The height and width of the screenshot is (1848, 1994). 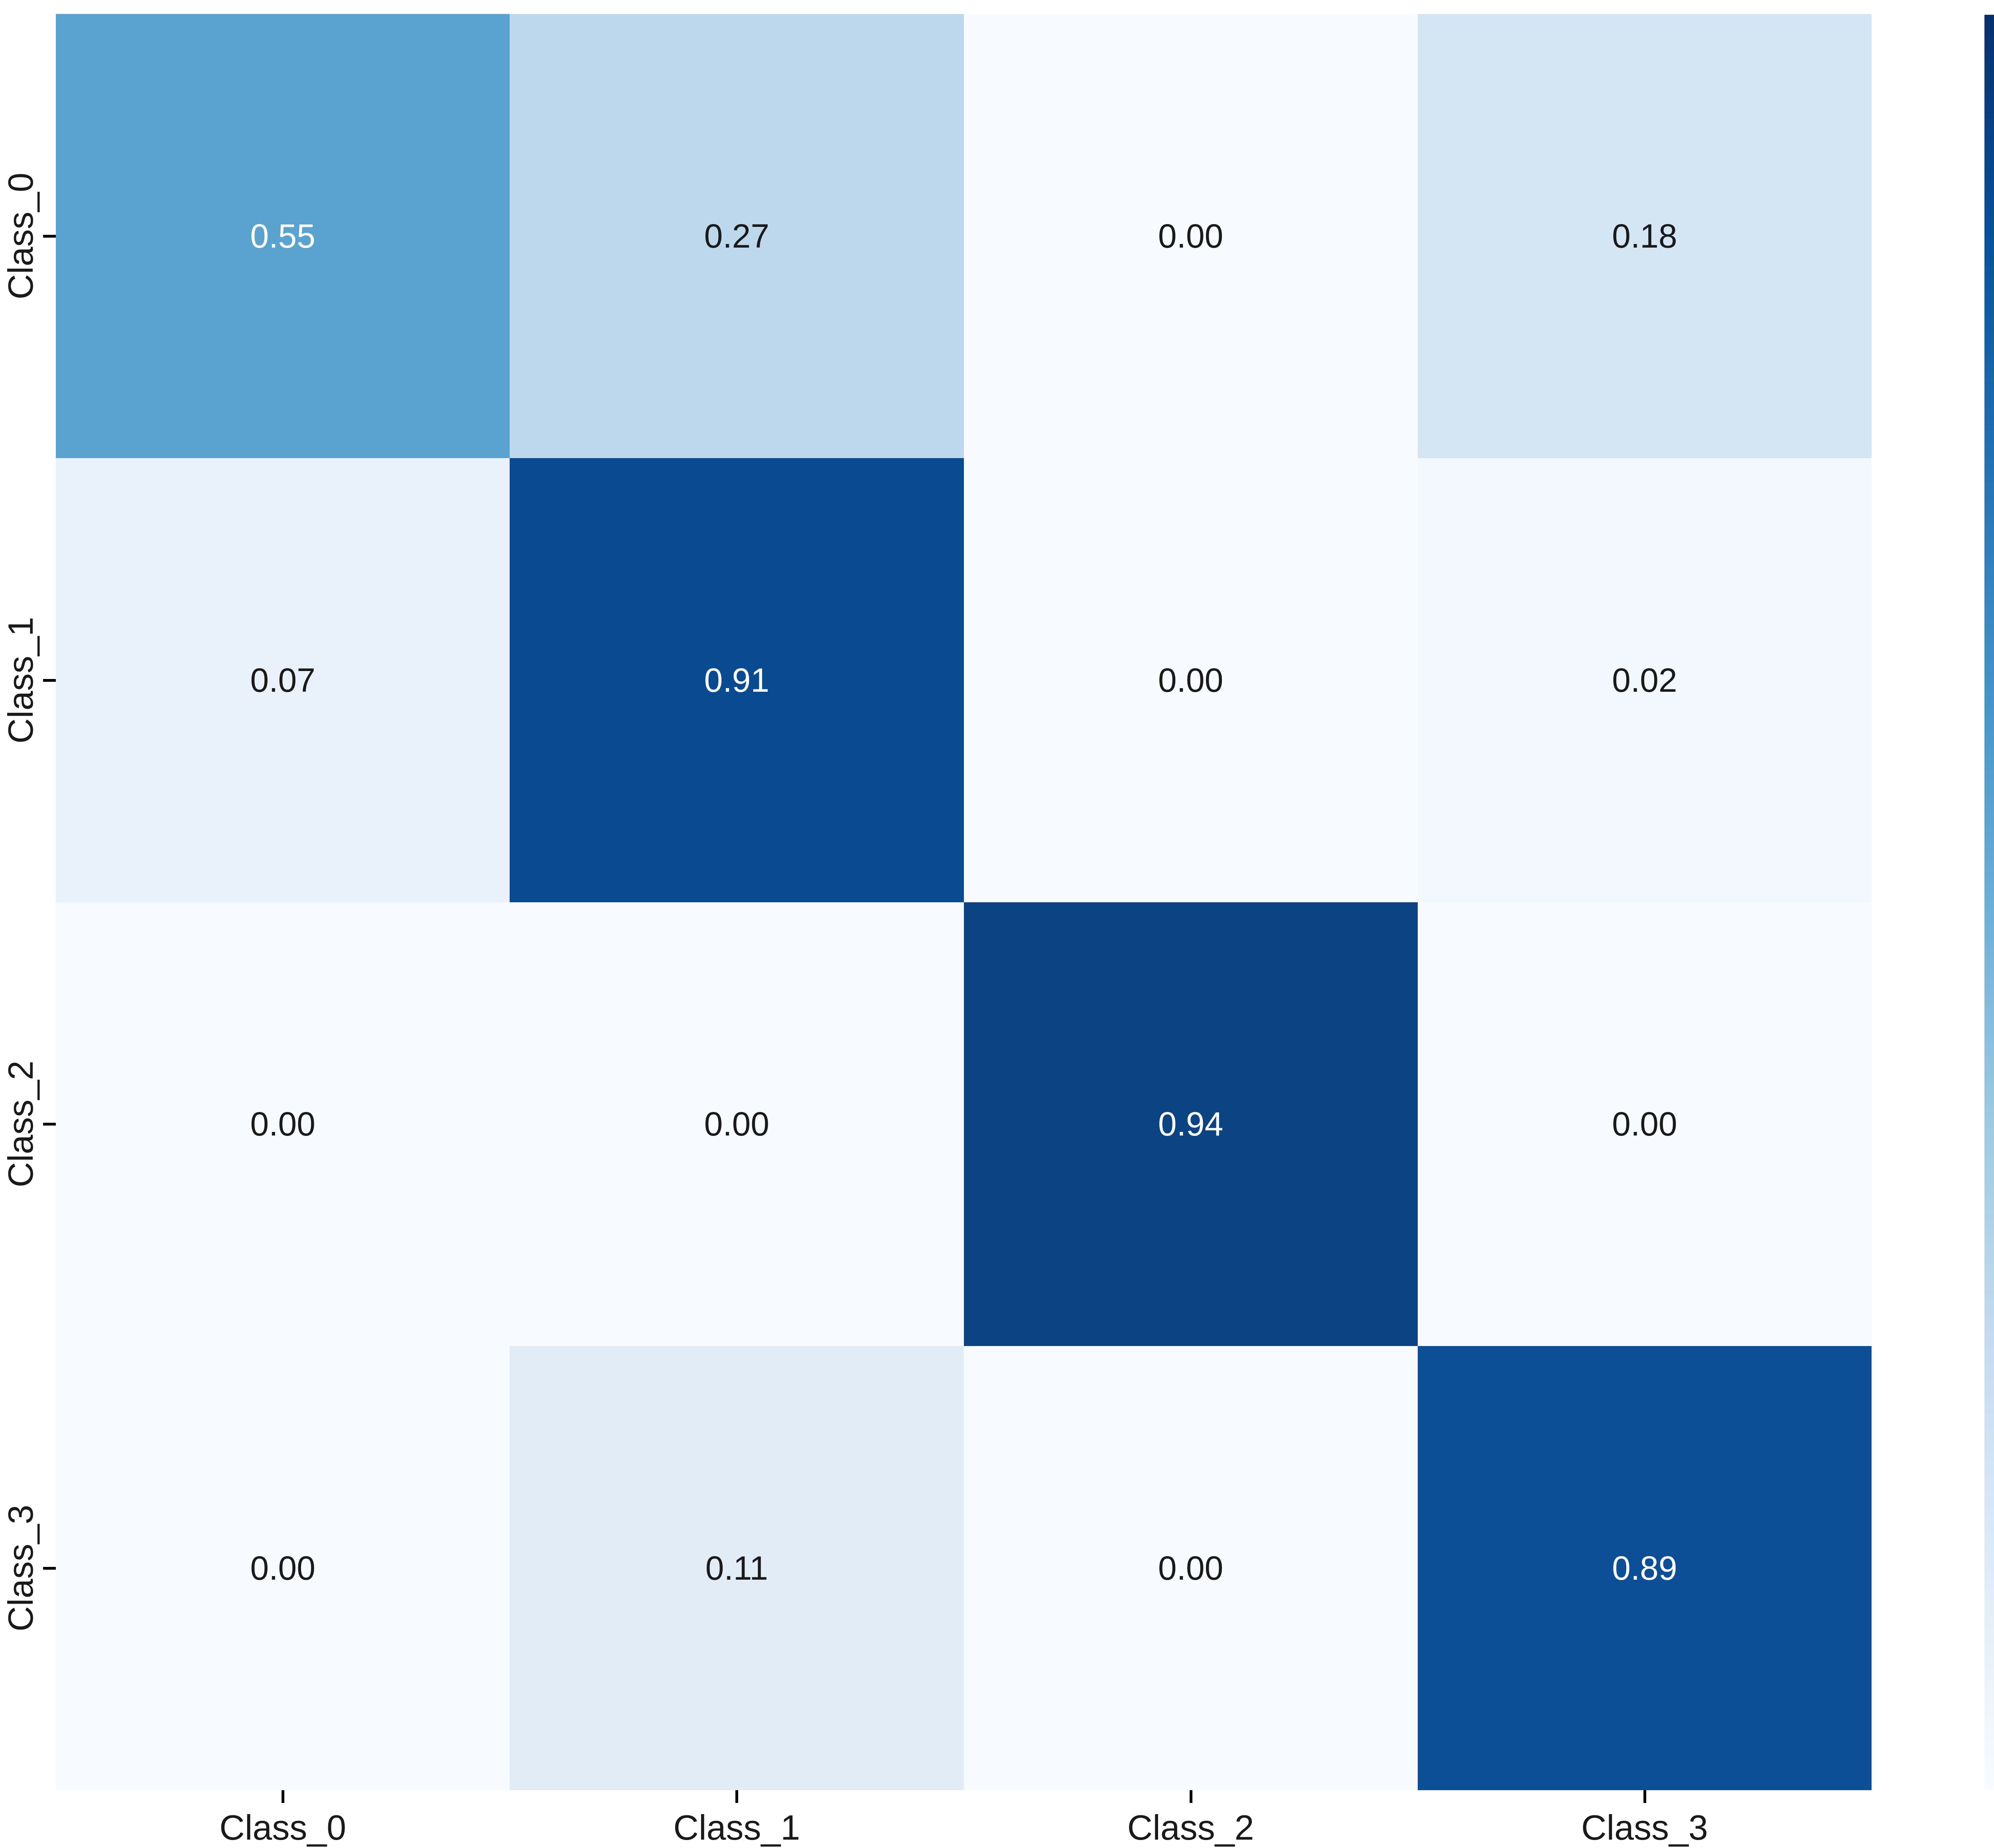 What do you see at coordinates (1644, 236) in the screenshot?
I see `heatmap-cell-r0c3: 0.18` at bounding box center [1644, 236].